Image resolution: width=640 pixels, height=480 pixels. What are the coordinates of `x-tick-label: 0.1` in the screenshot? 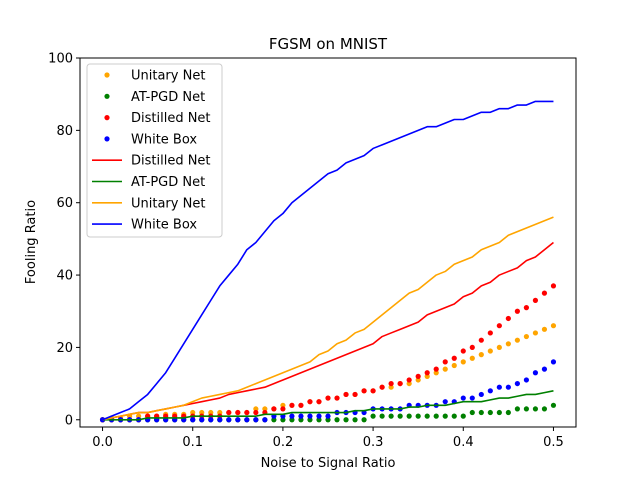 It's located at (192, 442).